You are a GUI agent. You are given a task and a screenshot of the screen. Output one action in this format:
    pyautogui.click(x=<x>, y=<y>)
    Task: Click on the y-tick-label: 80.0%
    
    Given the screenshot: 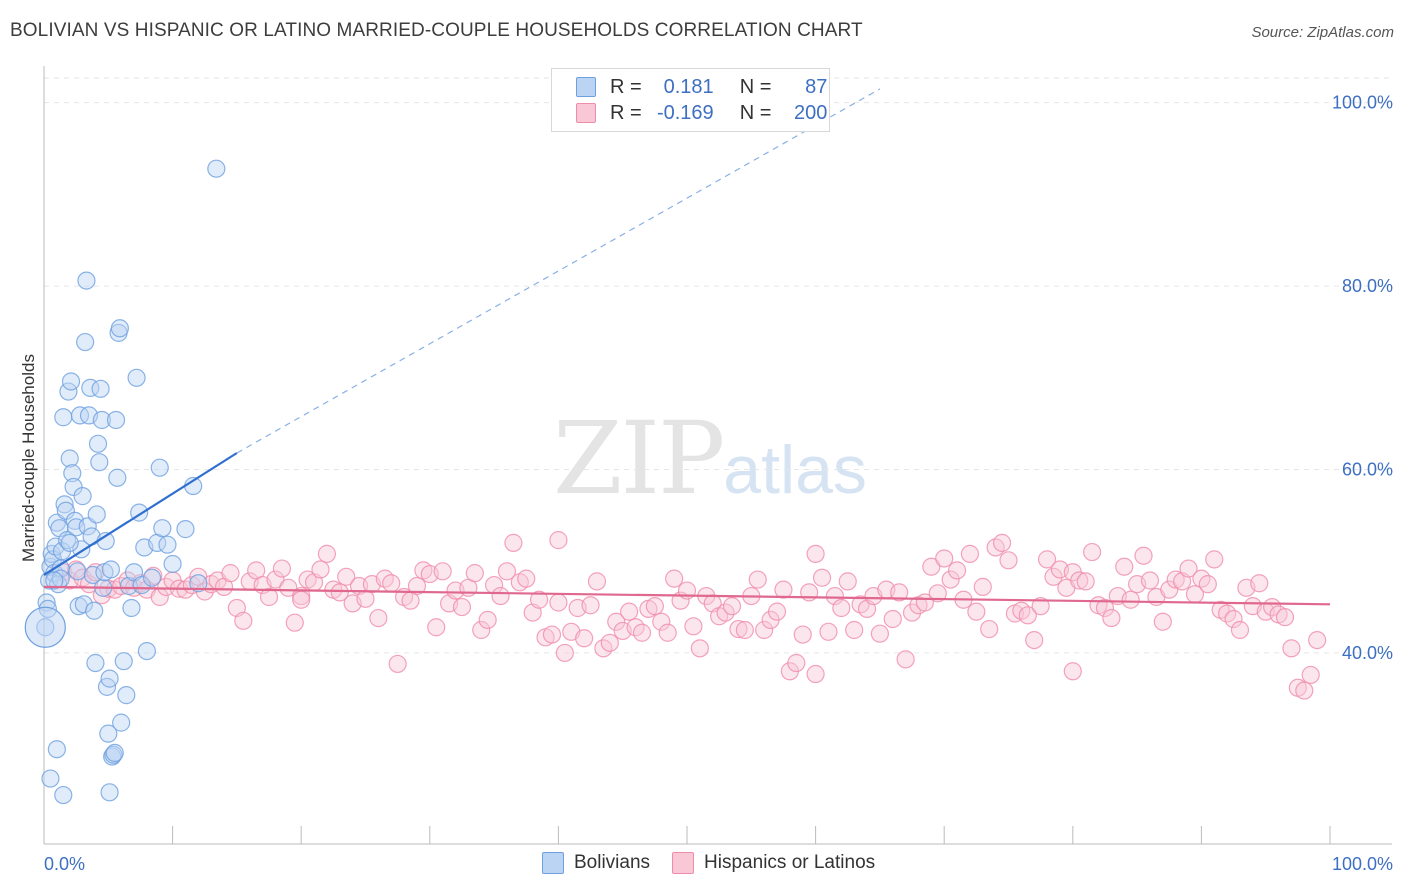 What is the action you would take?
    pyautogui.click(x=1367, y=286)
    